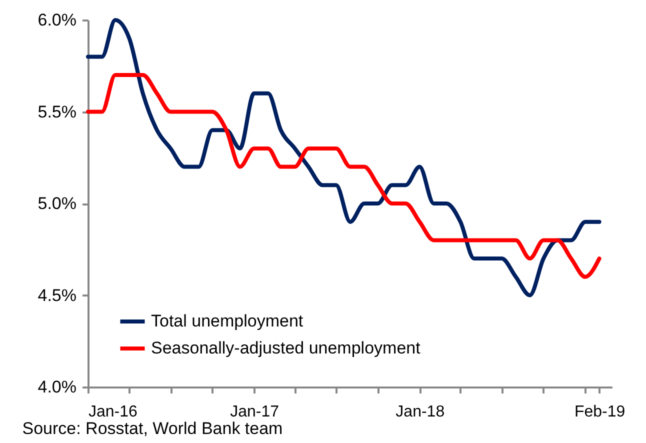 The height and width of the screenshot is (443, 646). Describe the element at coordinates (57, 203) in the screenshot. I see `y-tick-label: 5.0%` at that location.